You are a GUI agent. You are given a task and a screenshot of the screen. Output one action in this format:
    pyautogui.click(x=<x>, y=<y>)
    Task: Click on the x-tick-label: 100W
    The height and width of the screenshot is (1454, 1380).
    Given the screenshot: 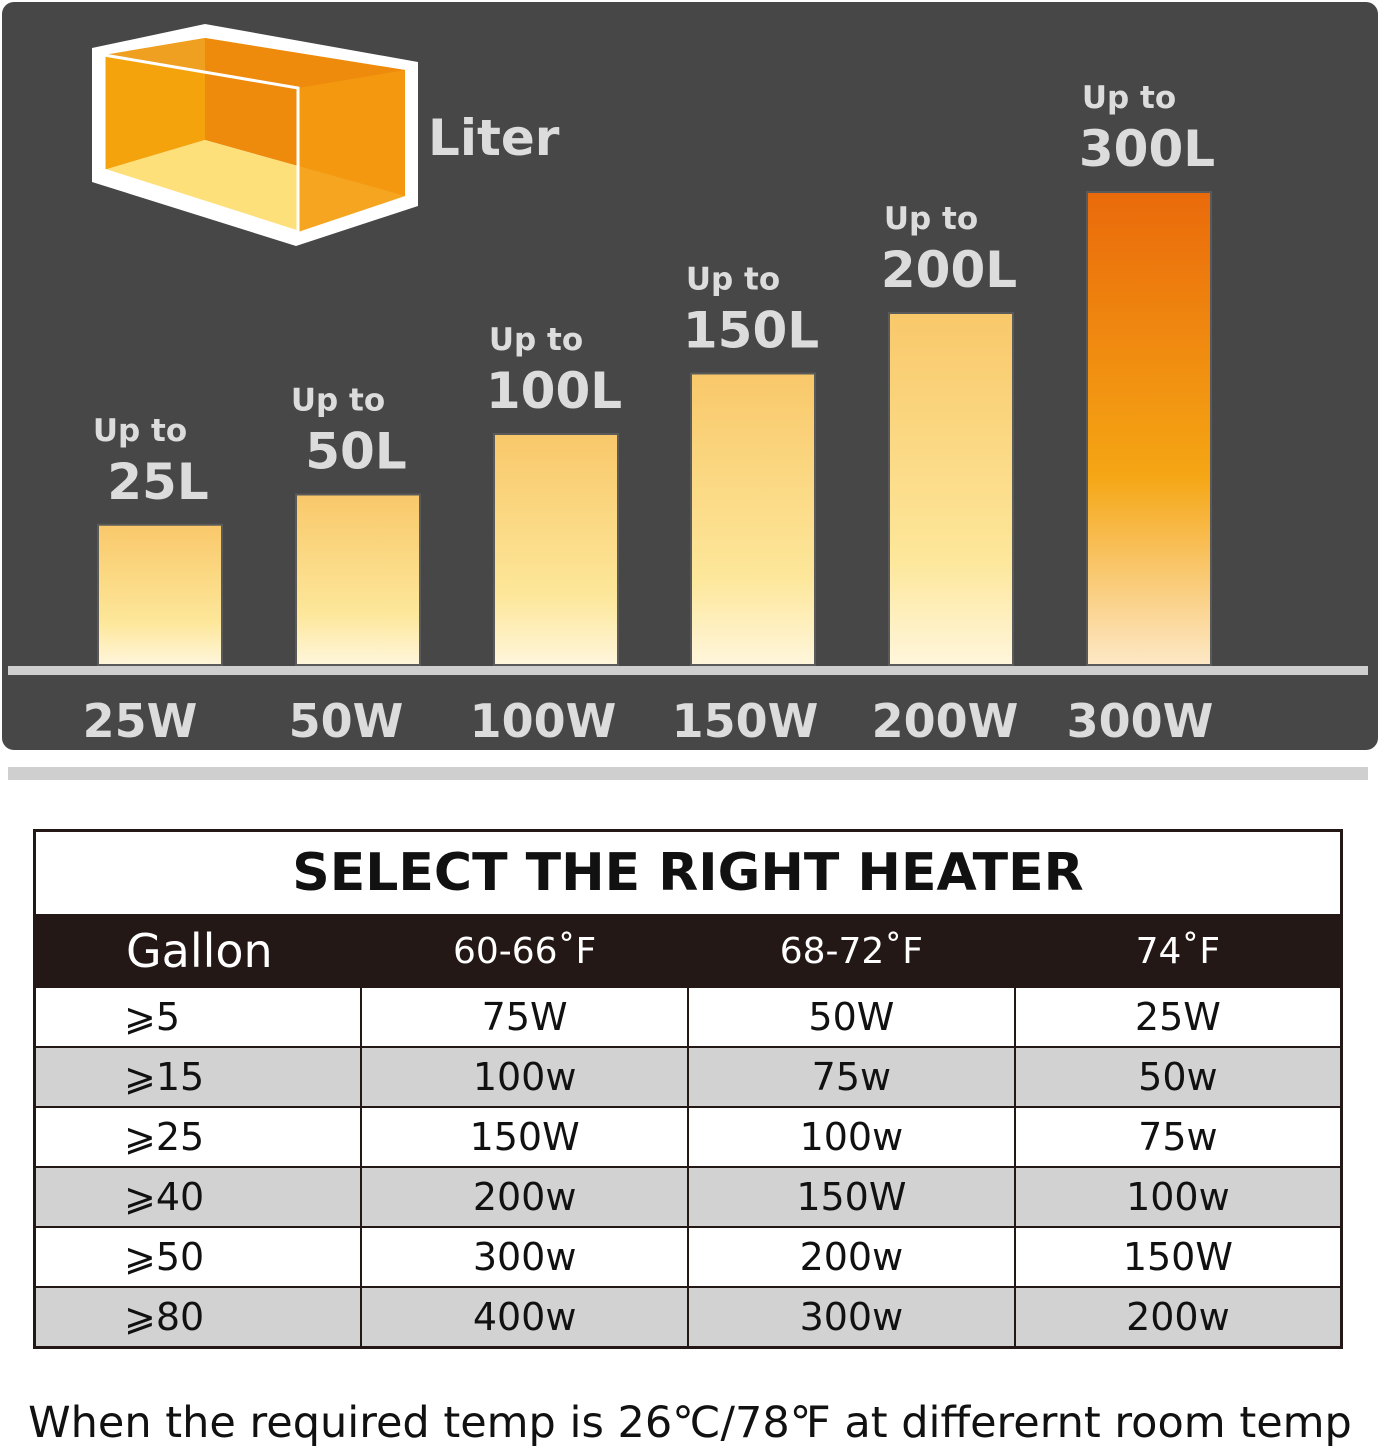 What is the action you would take?
    pyautogui.click(x=543, y=721)
    